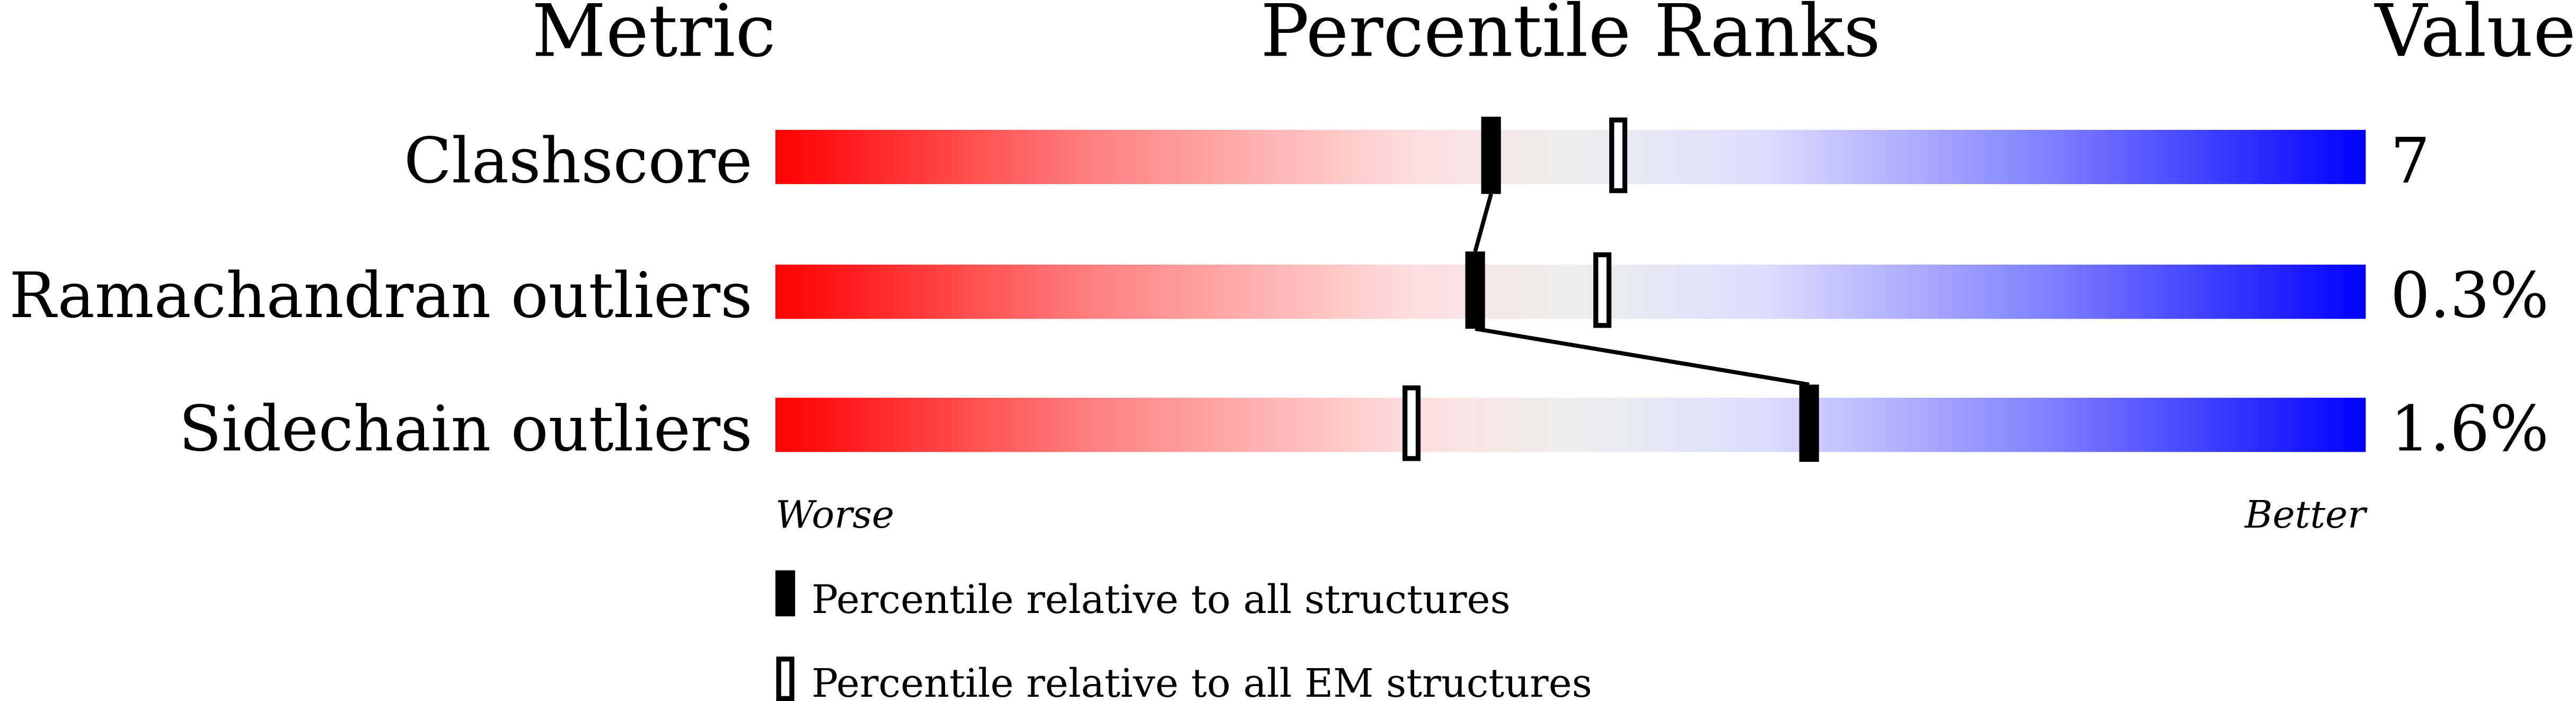  Describe the element at coordinates (2475, 36) in the screenshot. I see `header-value: Value` at that location.